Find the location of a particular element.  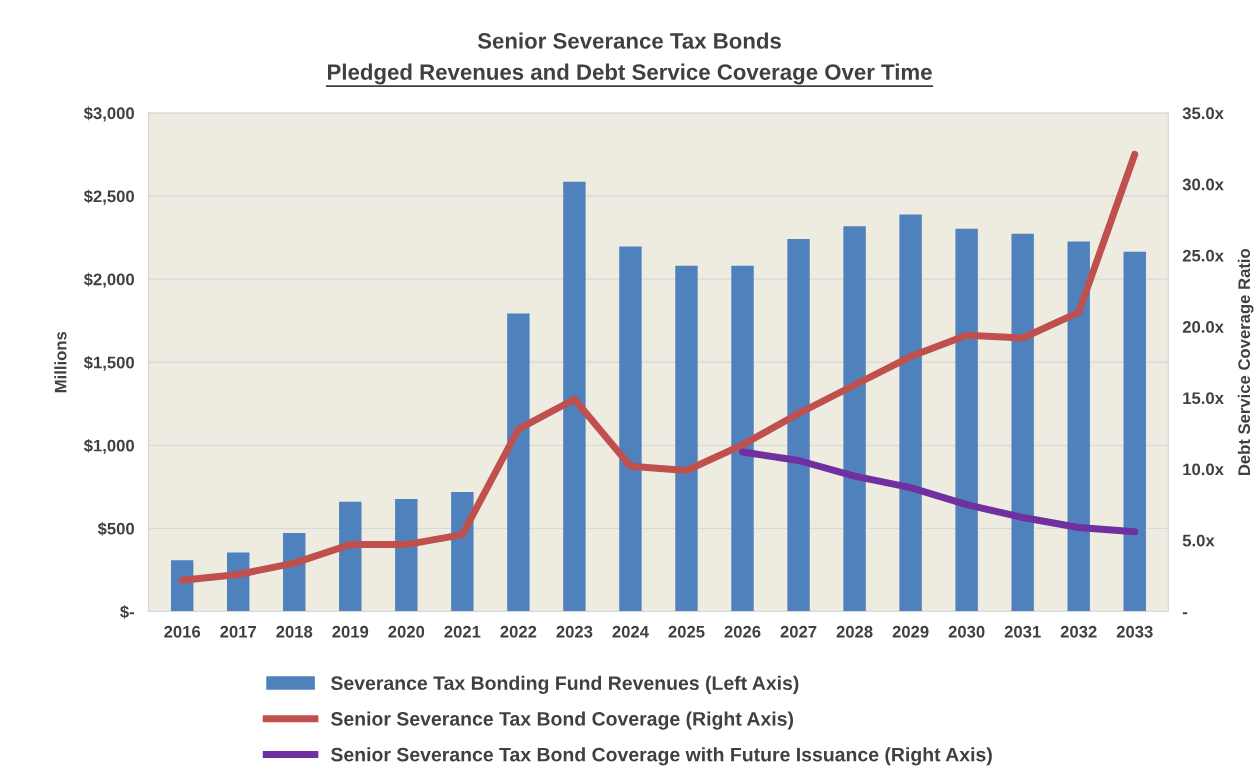

x-tick-label: 2022 is located at coordinates (518, 631).